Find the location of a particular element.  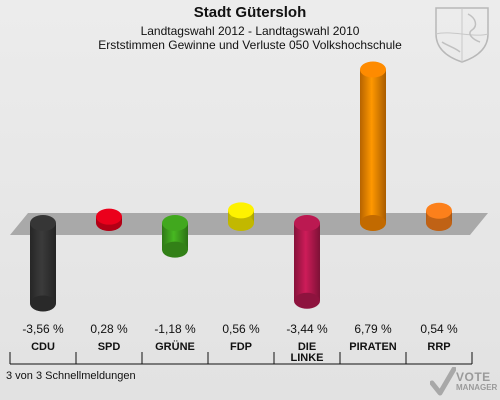

bar-spd is located at coordinates (109, 219).